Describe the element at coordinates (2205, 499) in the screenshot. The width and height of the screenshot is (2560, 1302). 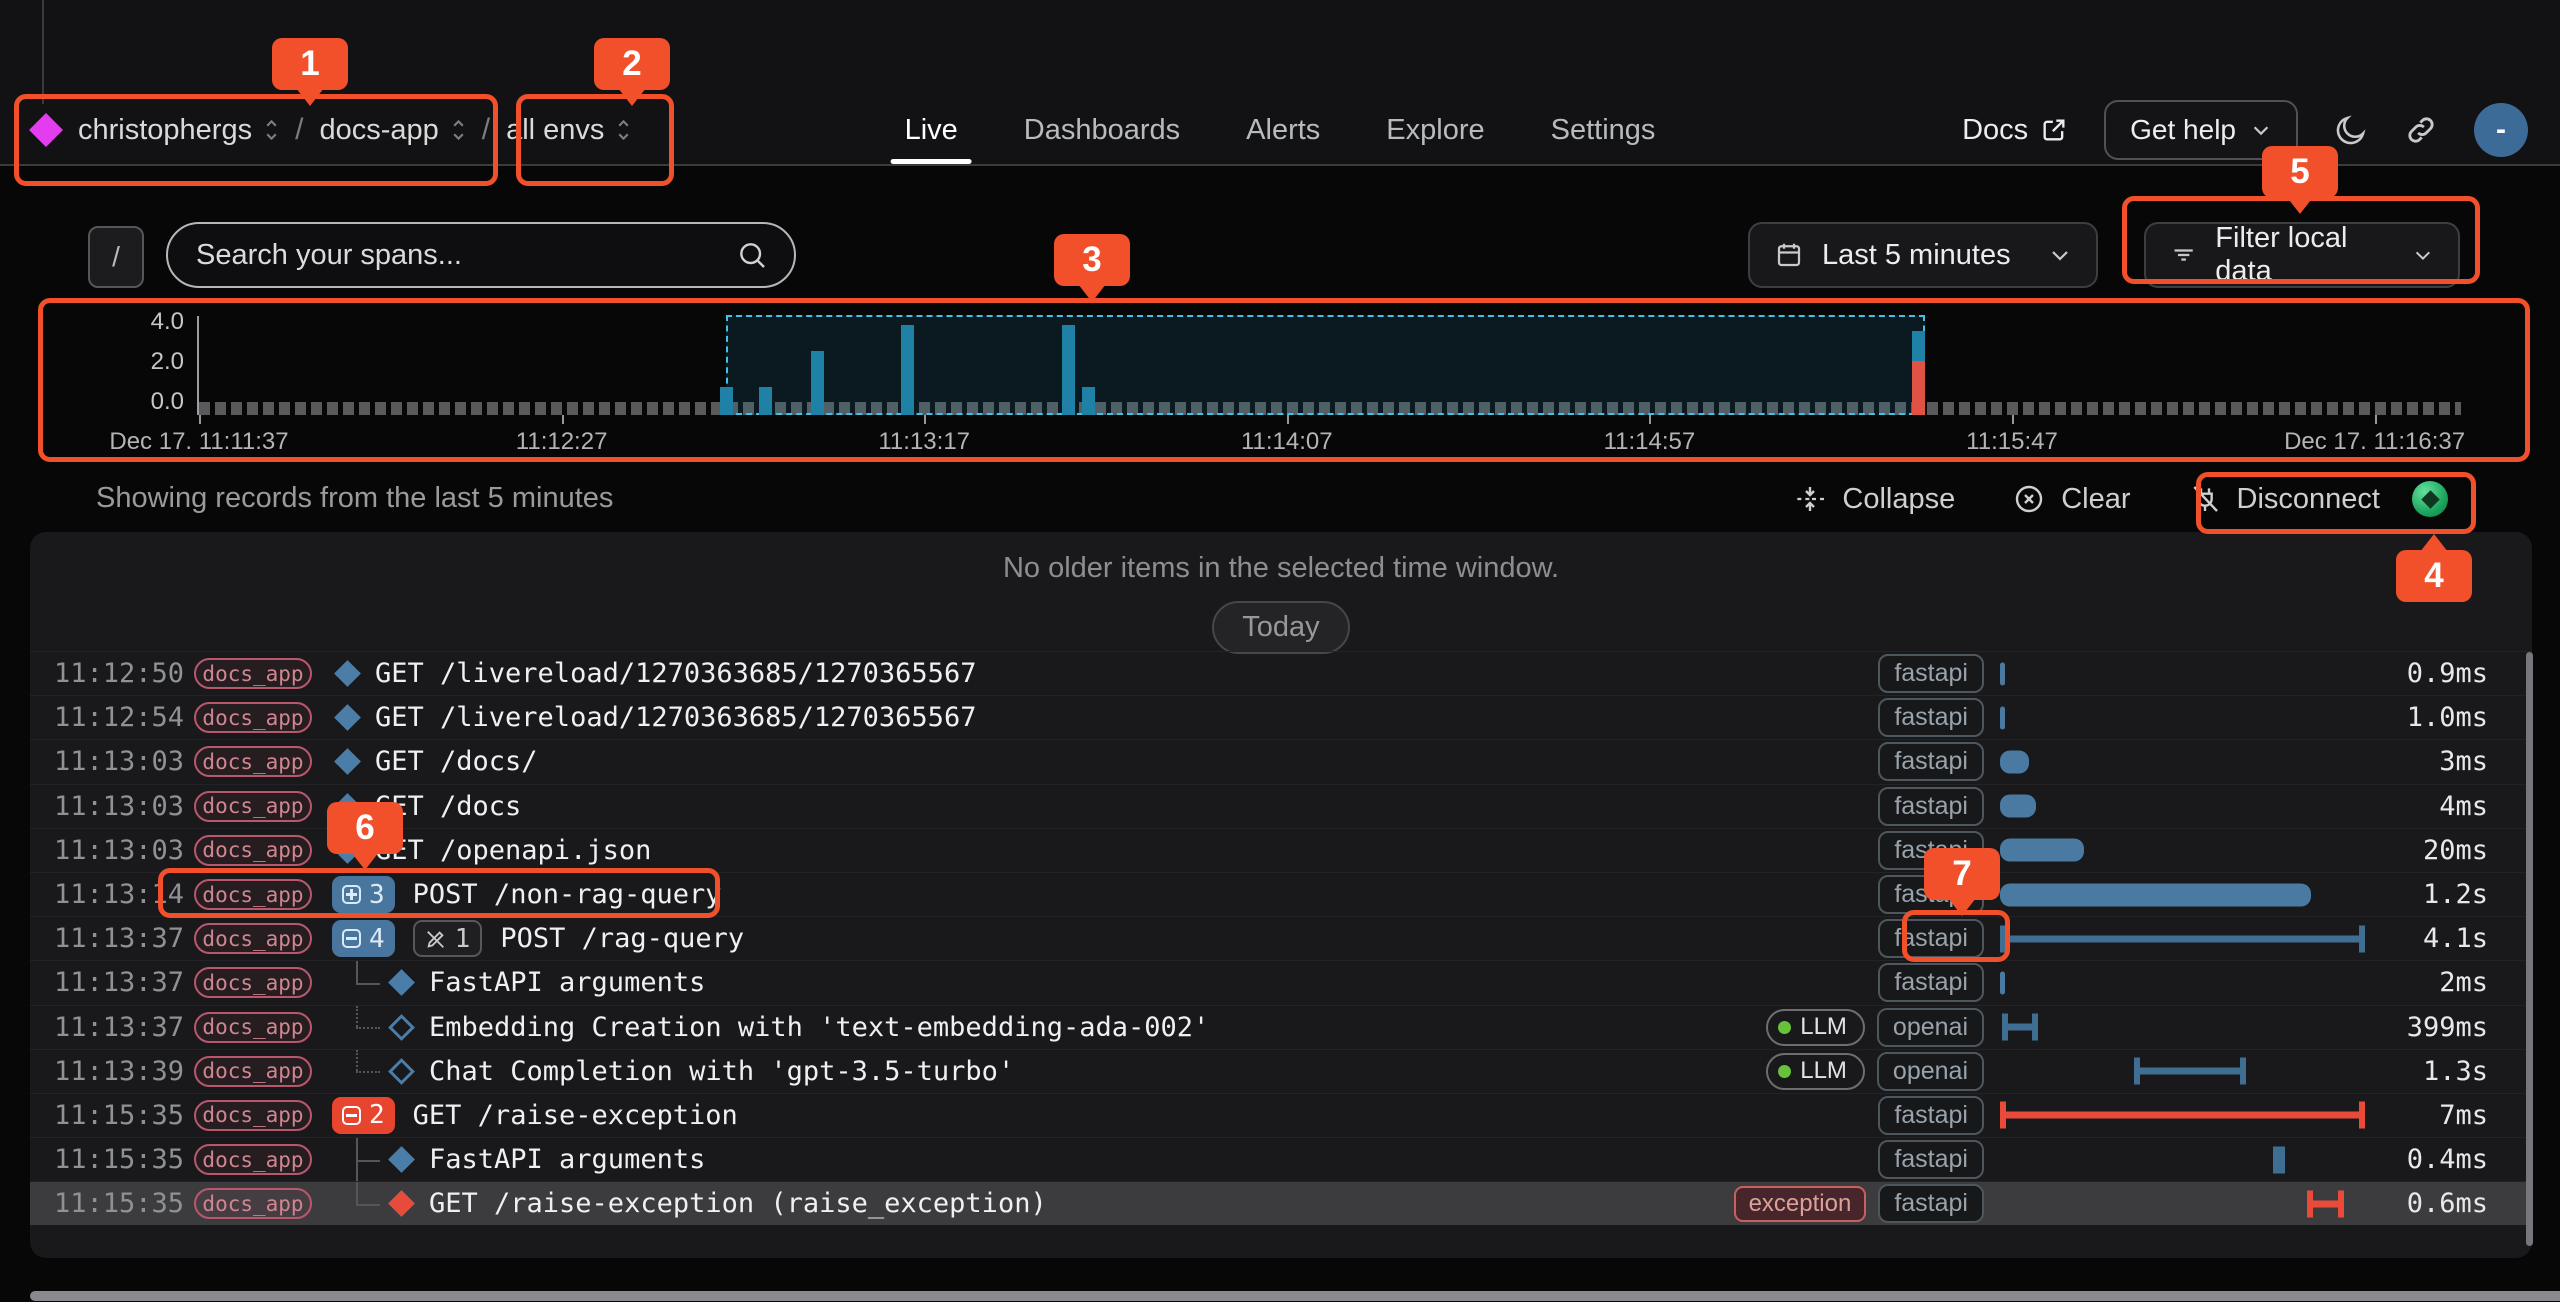
I see `plug-off-icon` at that location.